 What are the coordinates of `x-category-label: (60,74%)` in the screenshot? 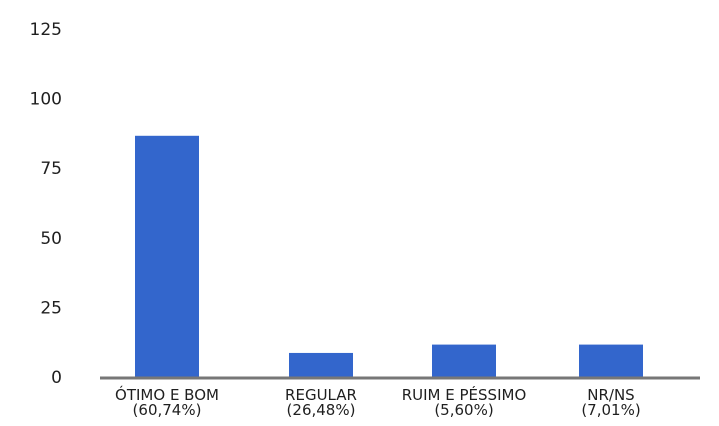 It's located at (167, 410).